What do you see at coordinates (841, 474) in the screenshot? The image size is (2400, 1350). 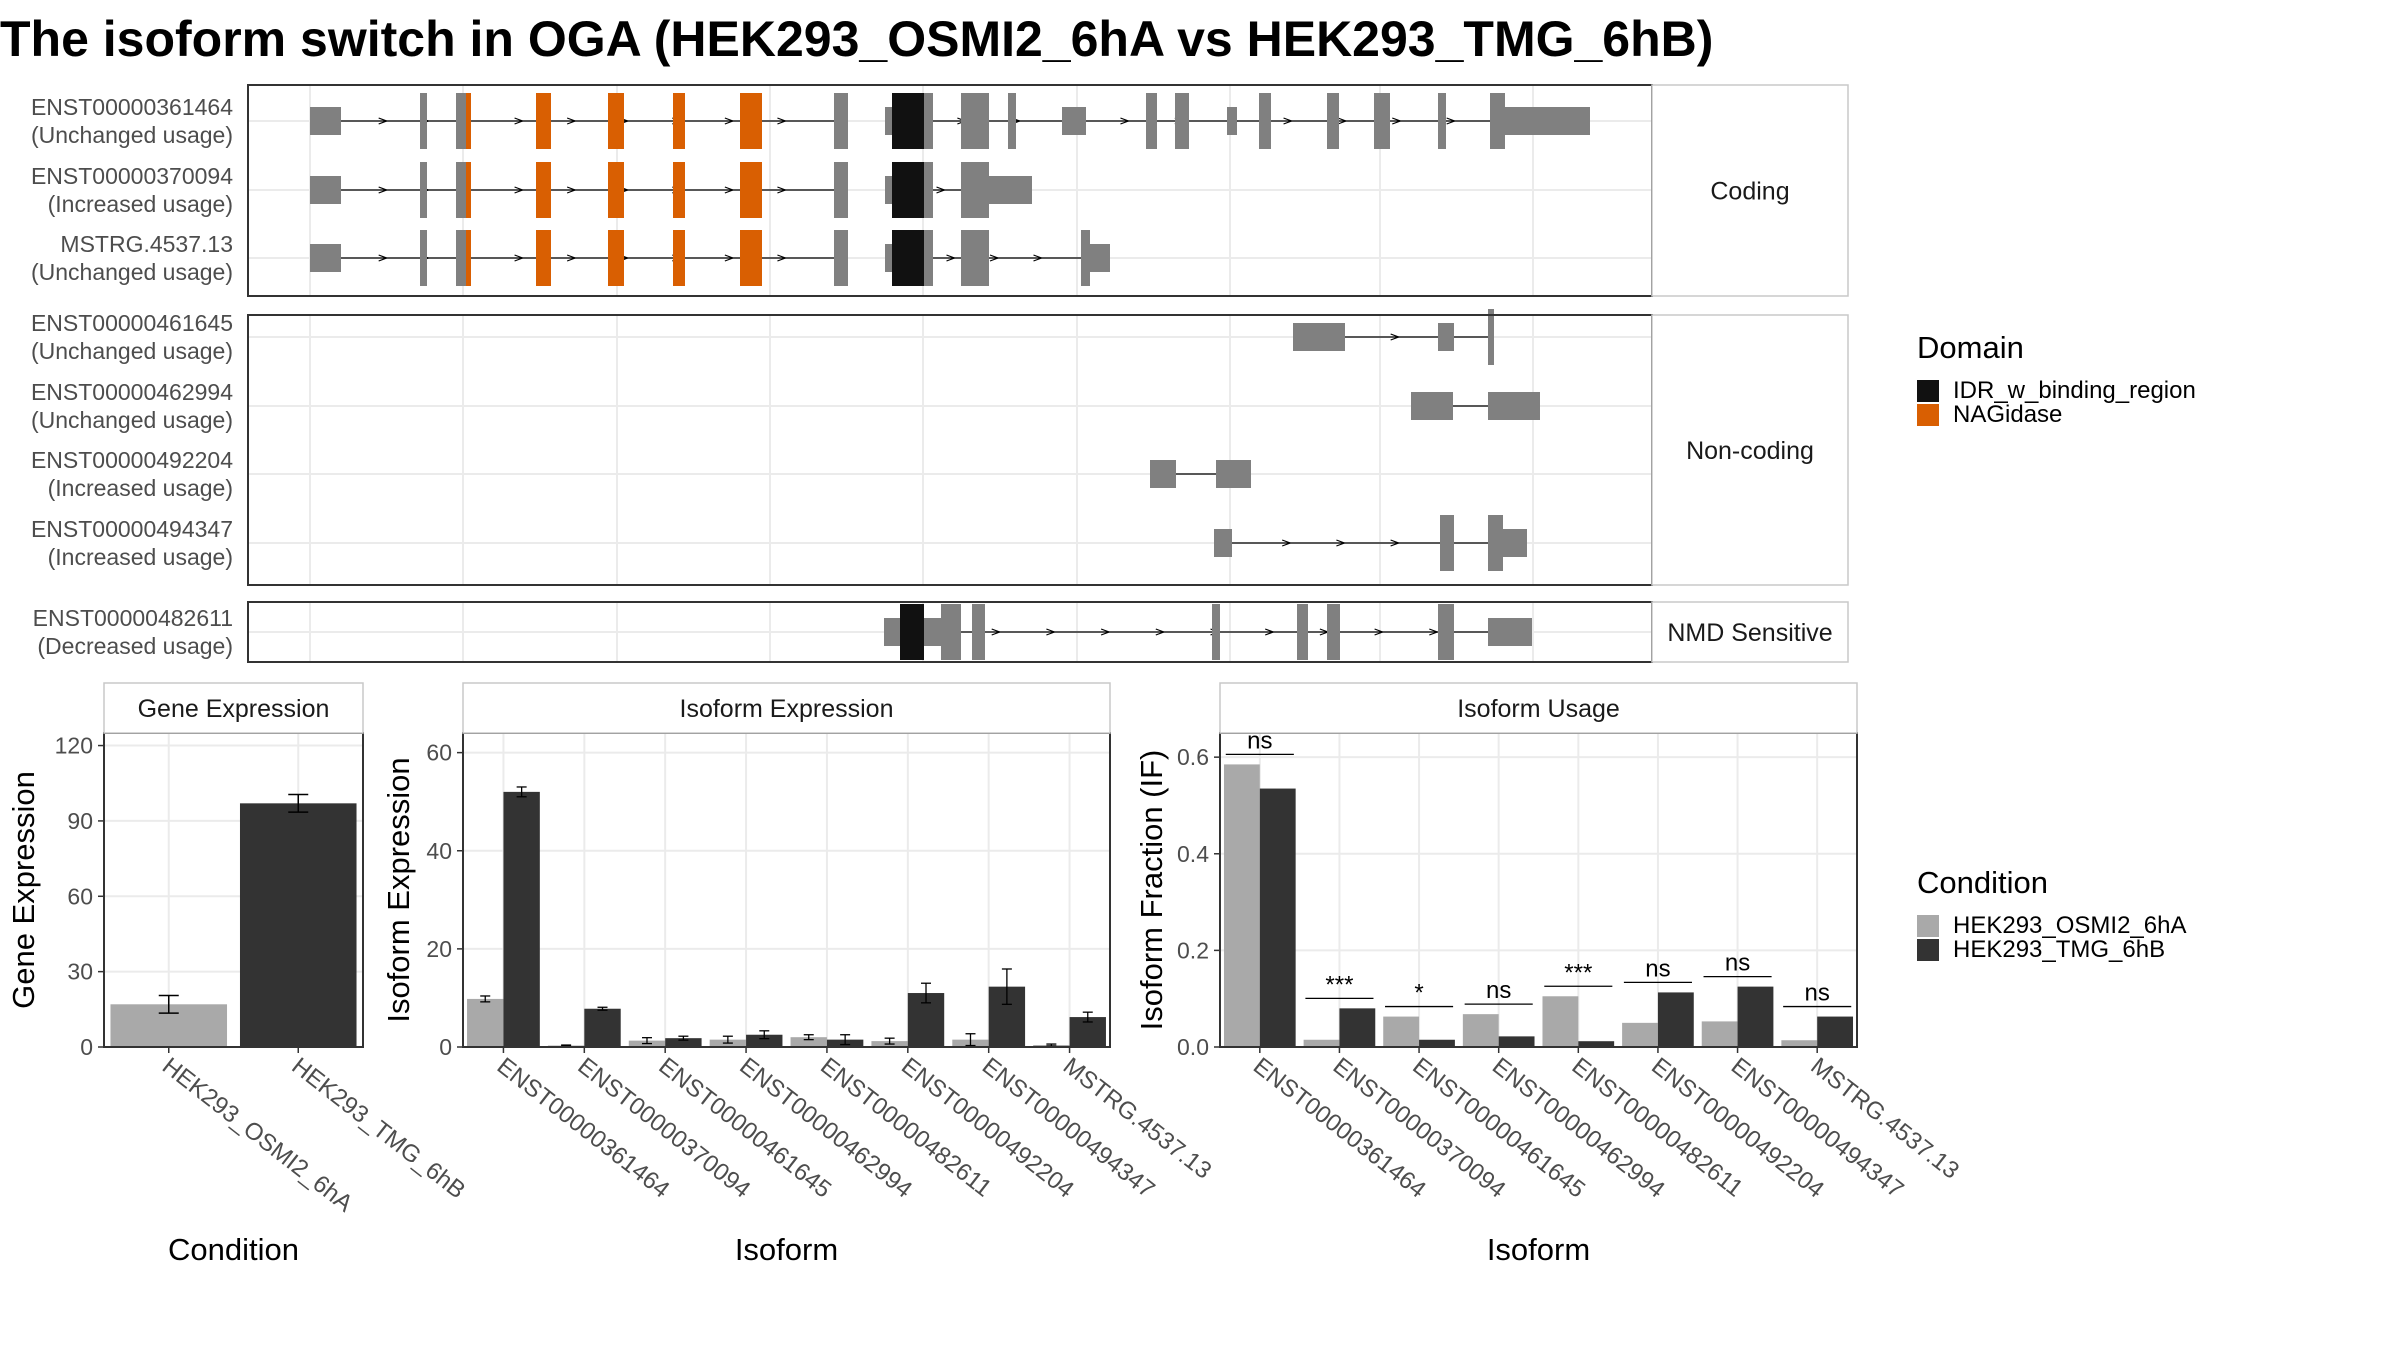 I see `transcript-row: ENST00000492204(Increased usage)` at bounding box center [841, 474].